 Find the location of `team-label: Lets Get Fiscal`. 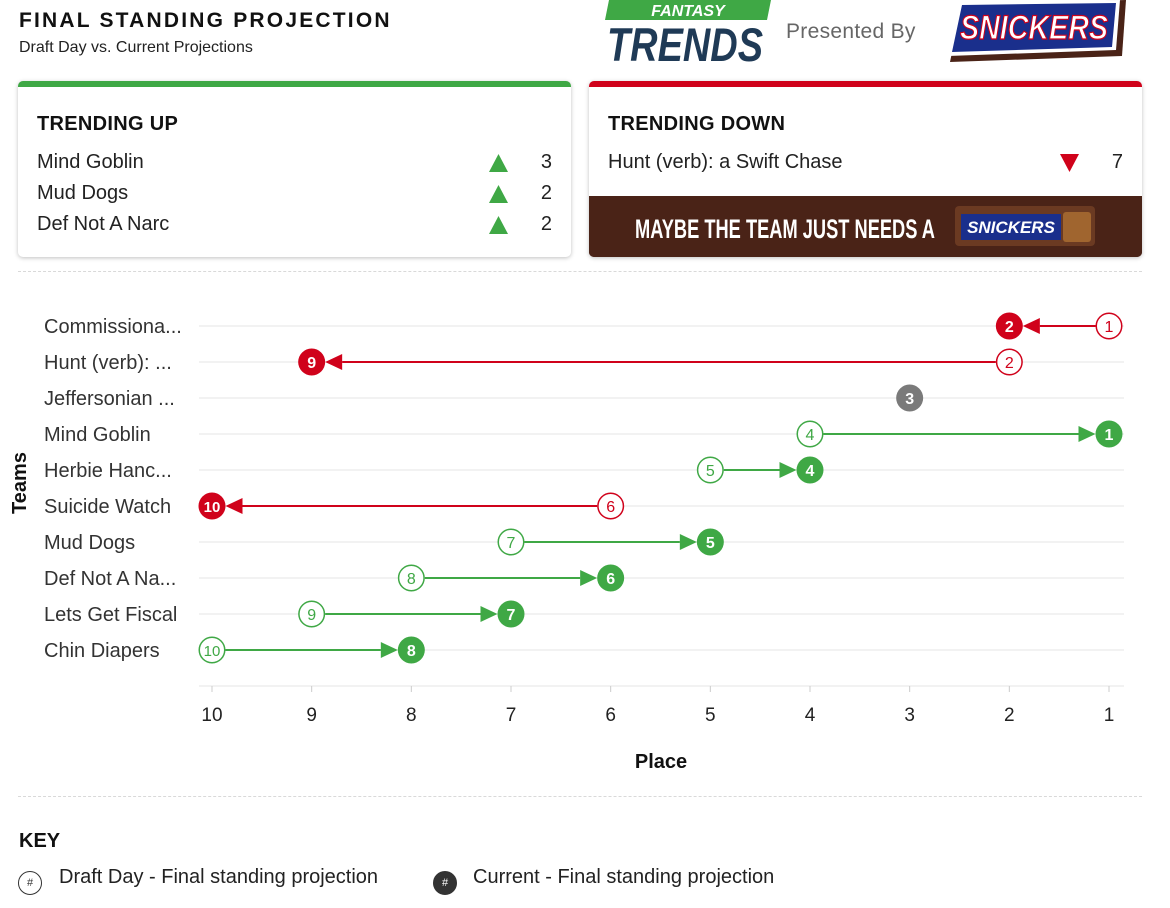

team-label: Lets Get Fiscal is located at coordinates (110, 615).